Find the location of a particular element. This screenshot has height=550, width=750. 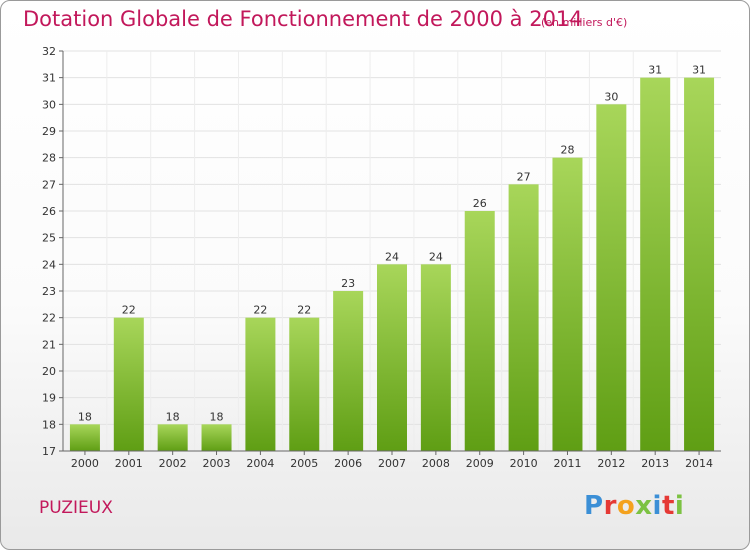

x-tick-label: 2003 is located at coordinates (217, 463).